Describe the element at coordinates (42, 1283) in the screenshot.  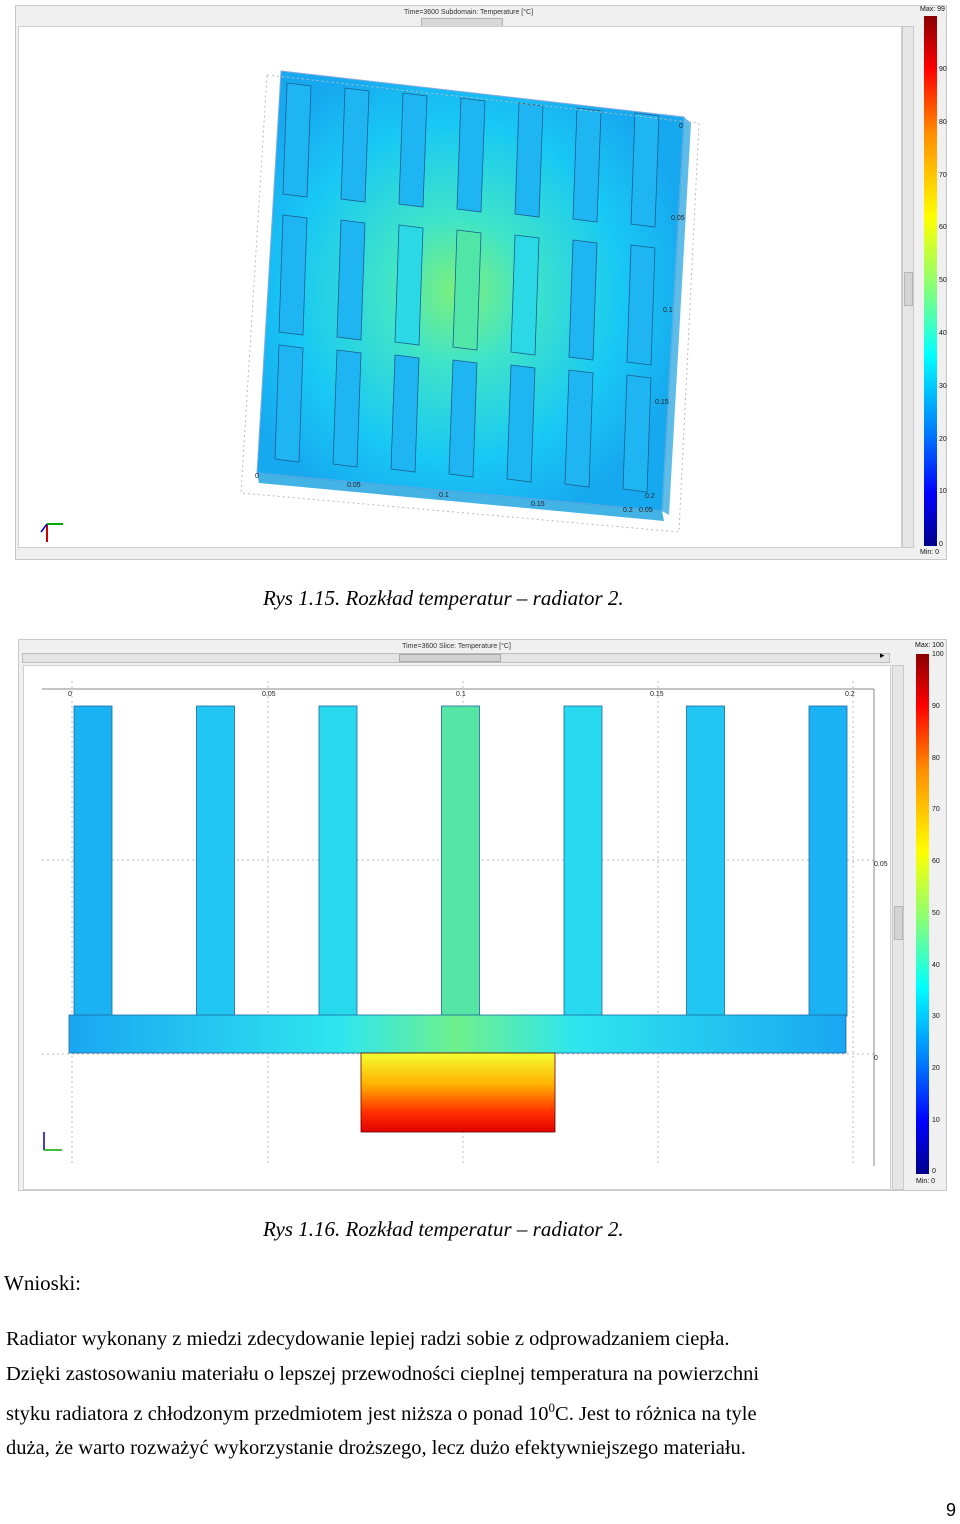
I see `conclusions-heading: Wnioski:` at that location.